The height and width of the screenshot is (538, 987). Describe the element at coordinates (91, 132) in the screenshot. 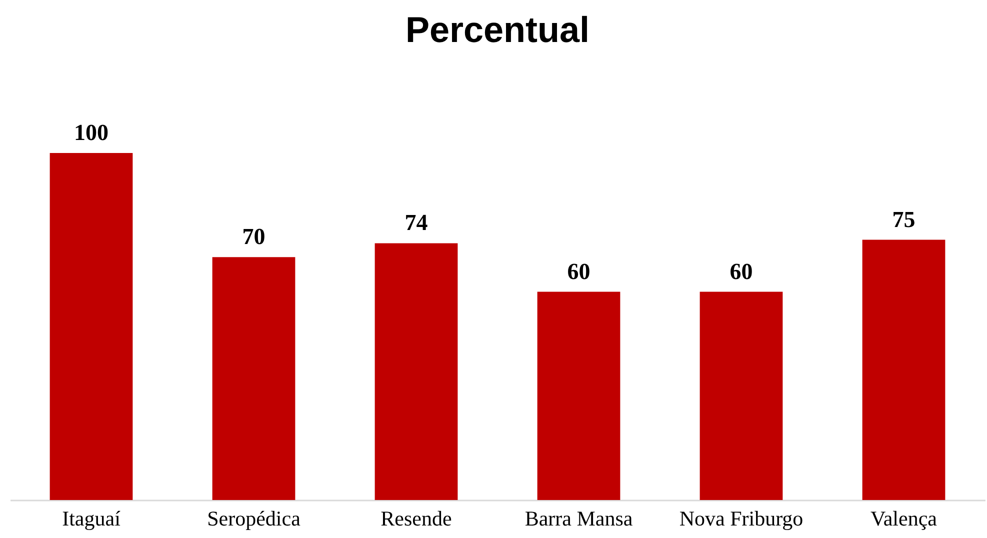

I see `data-label: 100` at that location.